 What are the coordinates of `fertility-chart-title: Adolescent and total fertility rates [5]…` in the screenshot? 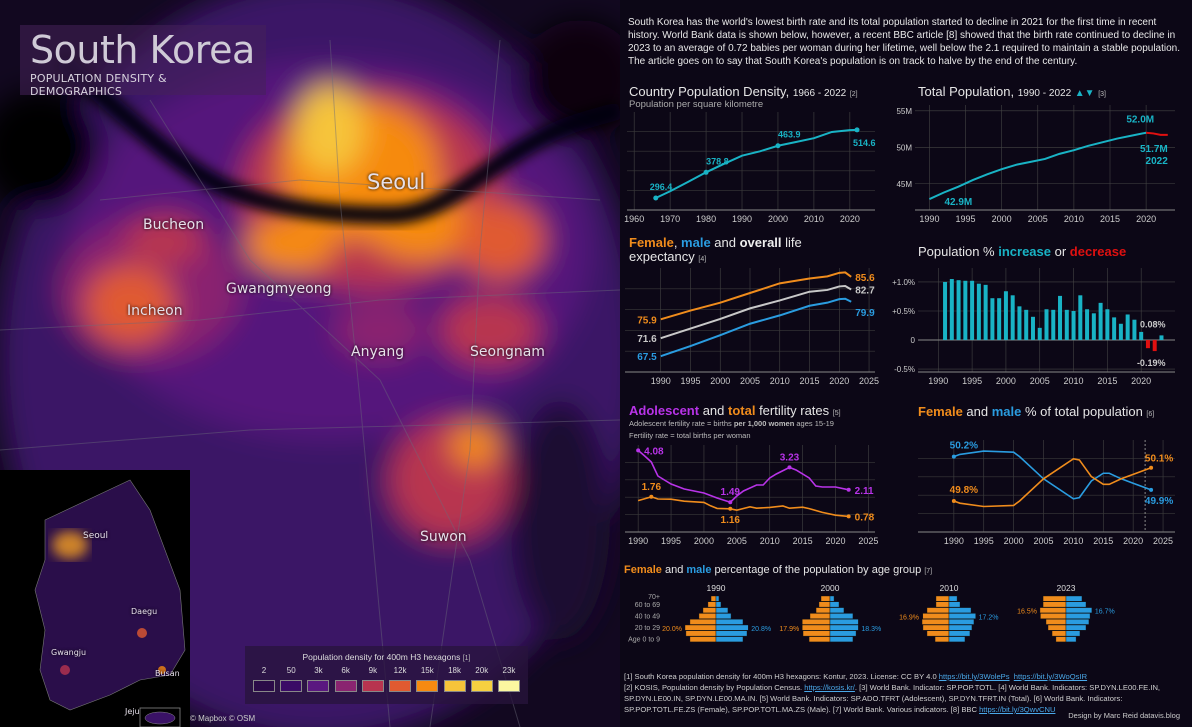 It's located at (735, 422).